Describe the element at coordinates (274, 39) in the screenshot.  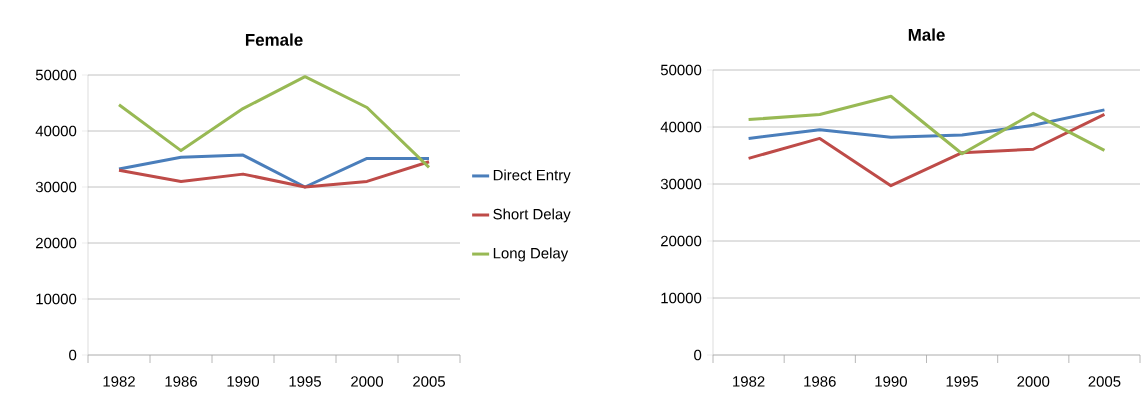
I see `chart-title: Female` at that location.